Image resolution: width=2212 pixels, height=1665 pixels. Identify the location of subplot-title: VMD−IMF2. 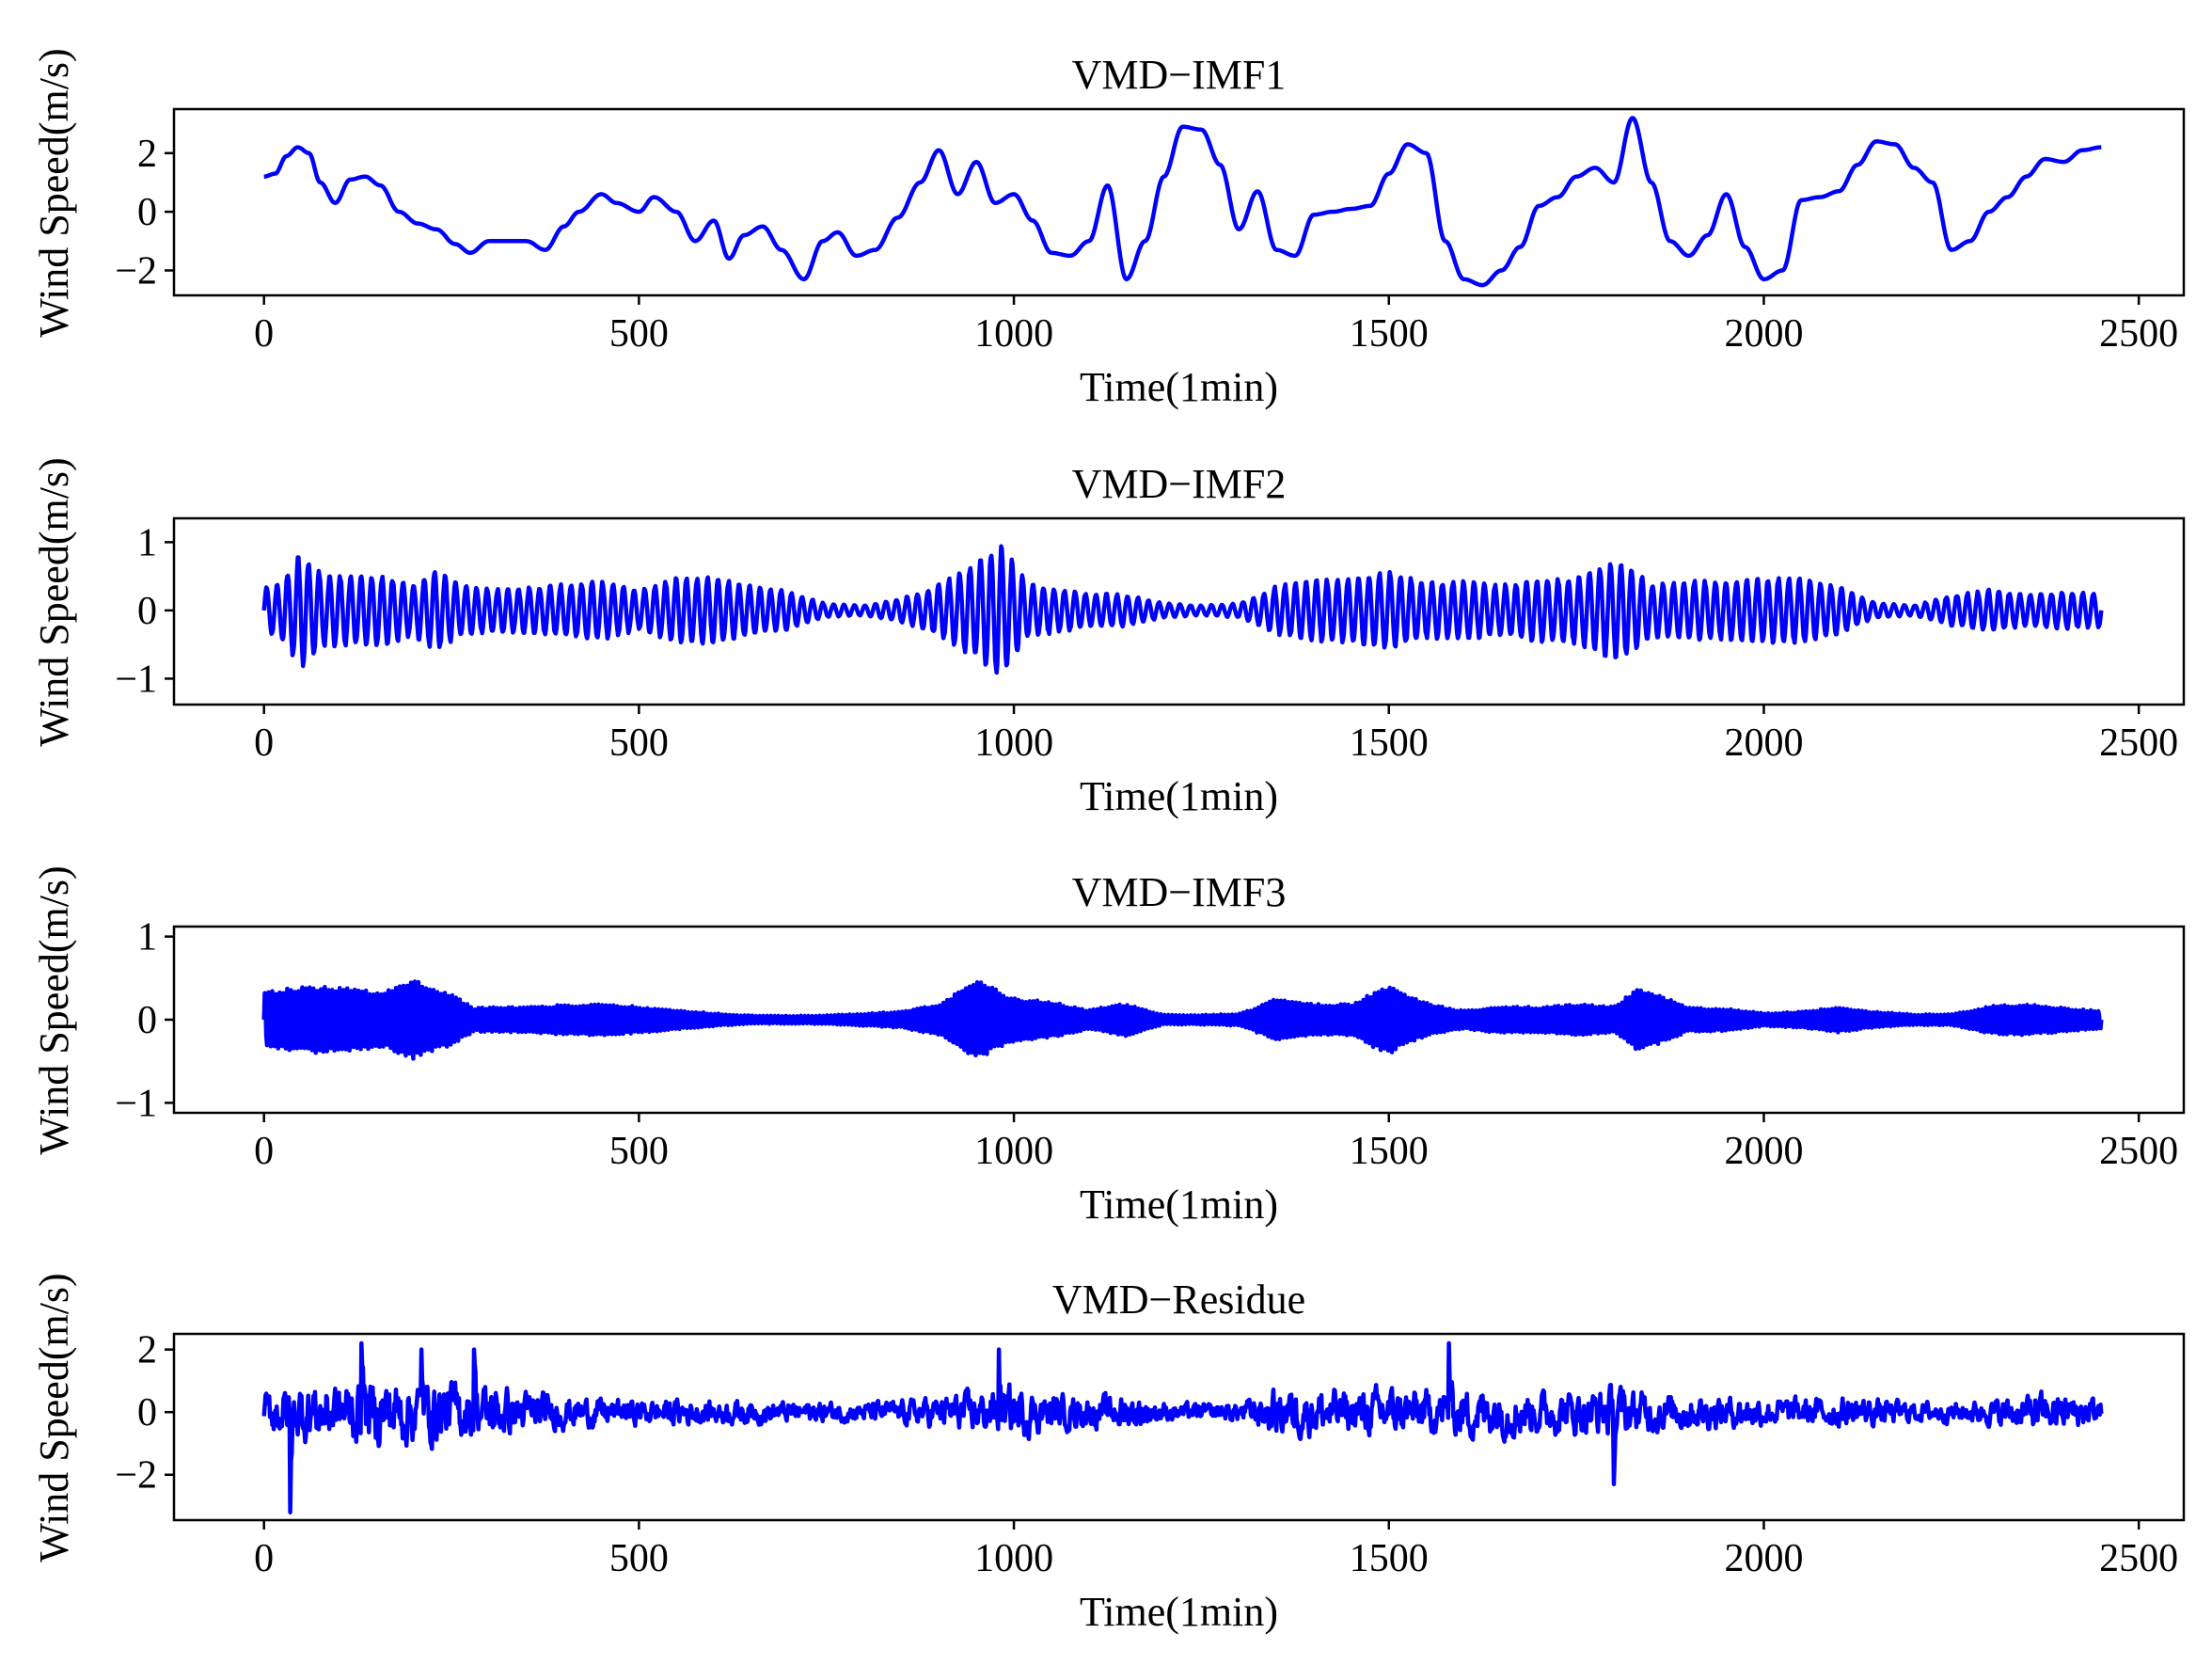
(1179, 484).